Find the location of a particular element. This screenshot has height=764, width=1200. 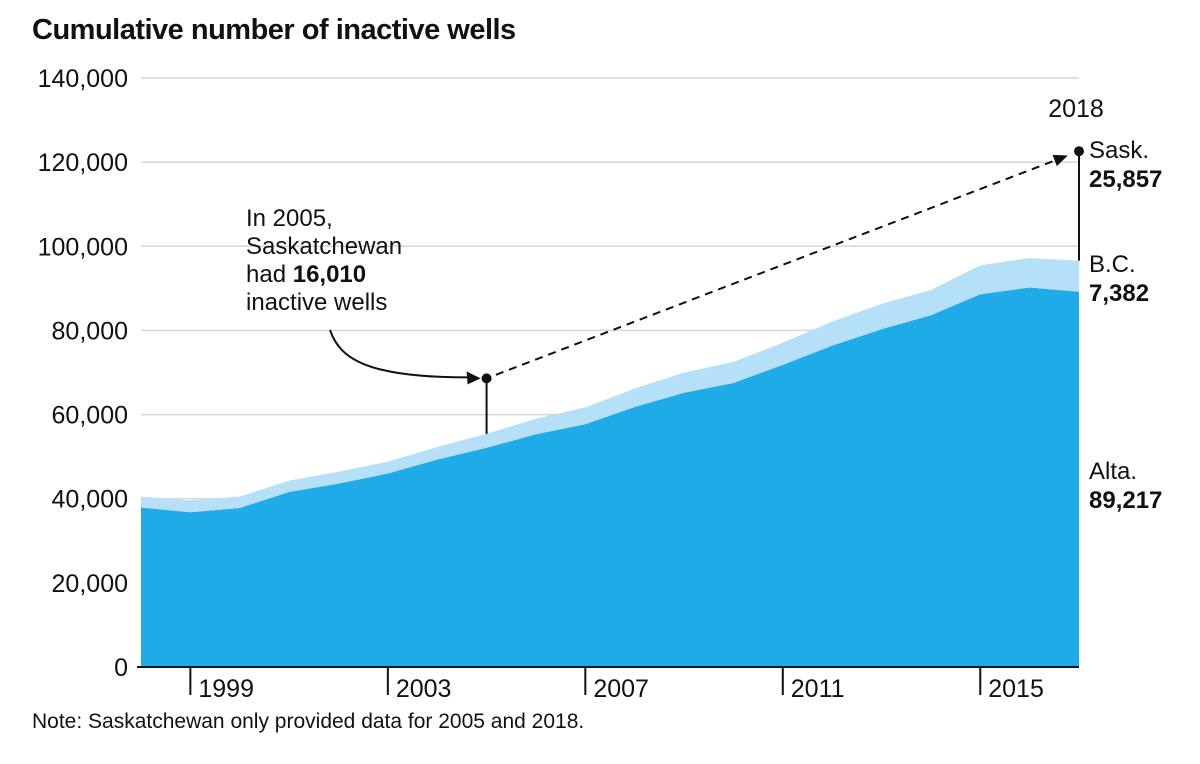

y-tick-label: 100,000 is located at coordinates (83, 247).